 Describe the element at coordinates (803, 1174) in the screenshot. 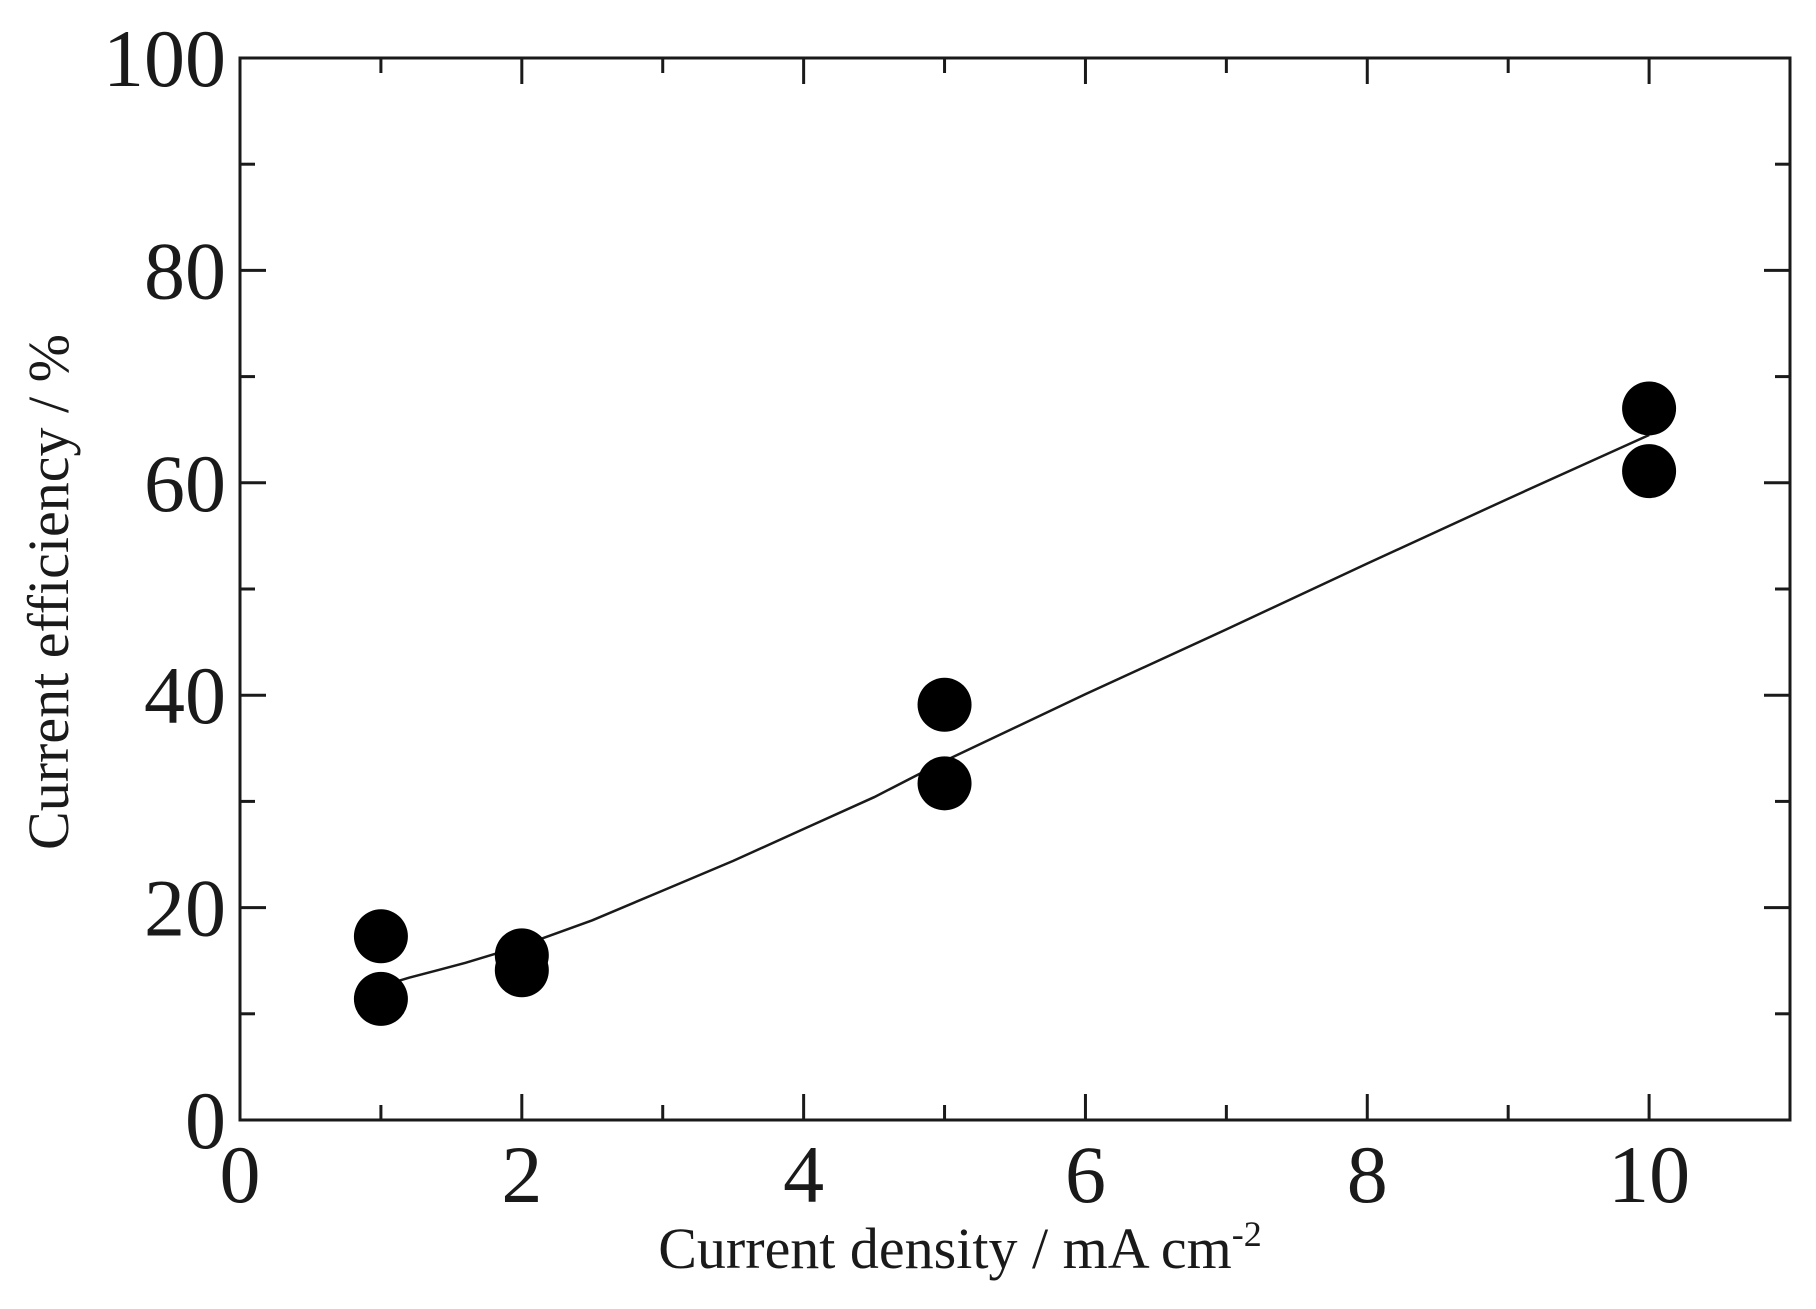

I see `x-tick-label: 4` at that location.